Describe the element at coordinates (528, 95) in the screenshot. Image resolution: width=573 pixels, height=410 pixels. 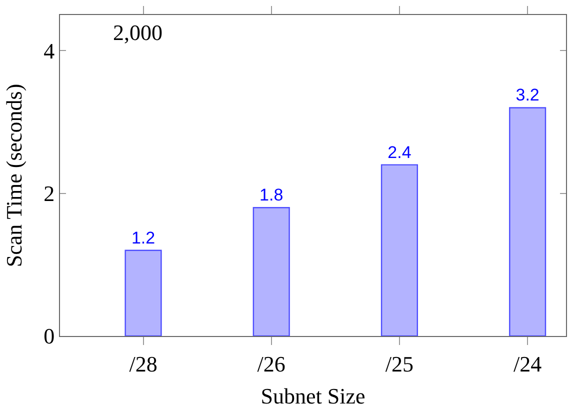
I see `data-label: 3.2` at that location.